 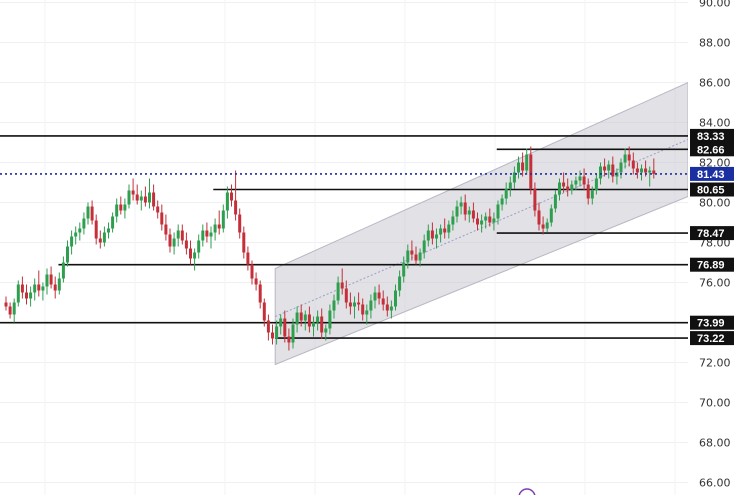 I want to click on current-price-label: 81.43, so click(x=711, y=175).